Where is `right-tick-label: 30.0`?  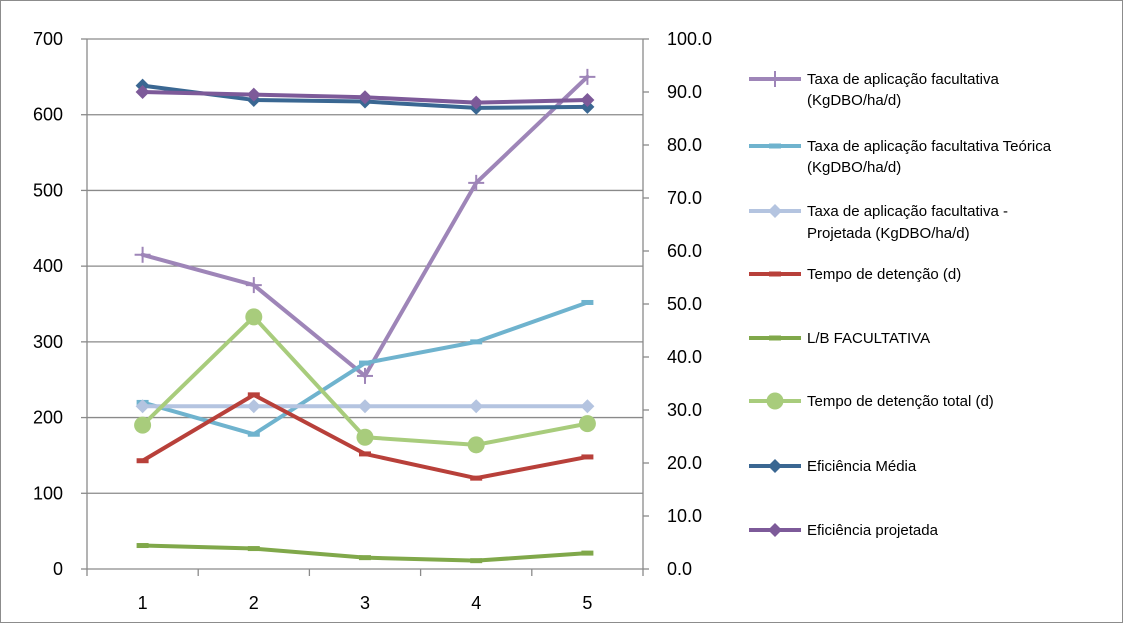
right-tick-label: 30.0 is located at coordinates (684, 410).